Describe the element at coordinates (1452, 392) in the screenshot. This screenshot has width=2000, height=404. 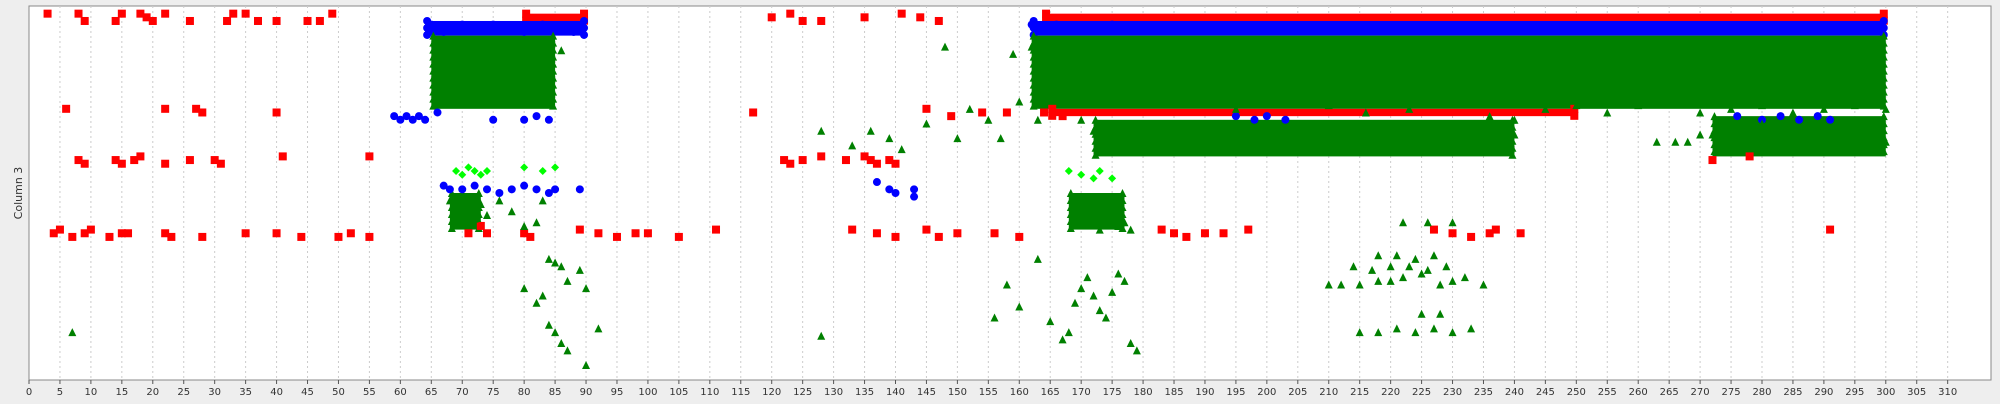
I see `x-tick-label: 230` at that location.